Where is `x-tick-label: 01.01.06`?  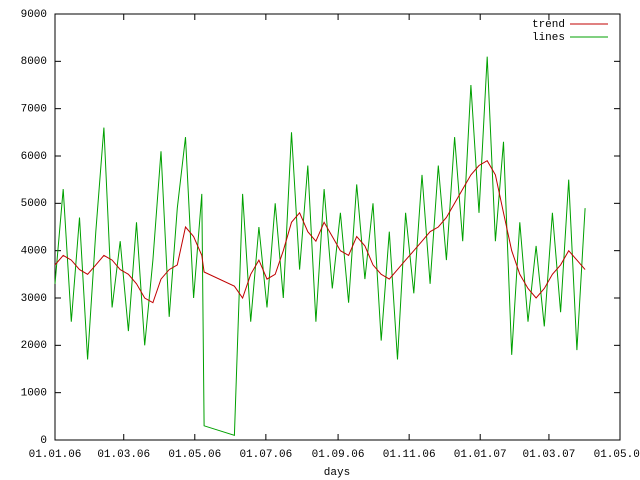 x-tick-label: 01.01.06 is located at coordinates (55, 455).